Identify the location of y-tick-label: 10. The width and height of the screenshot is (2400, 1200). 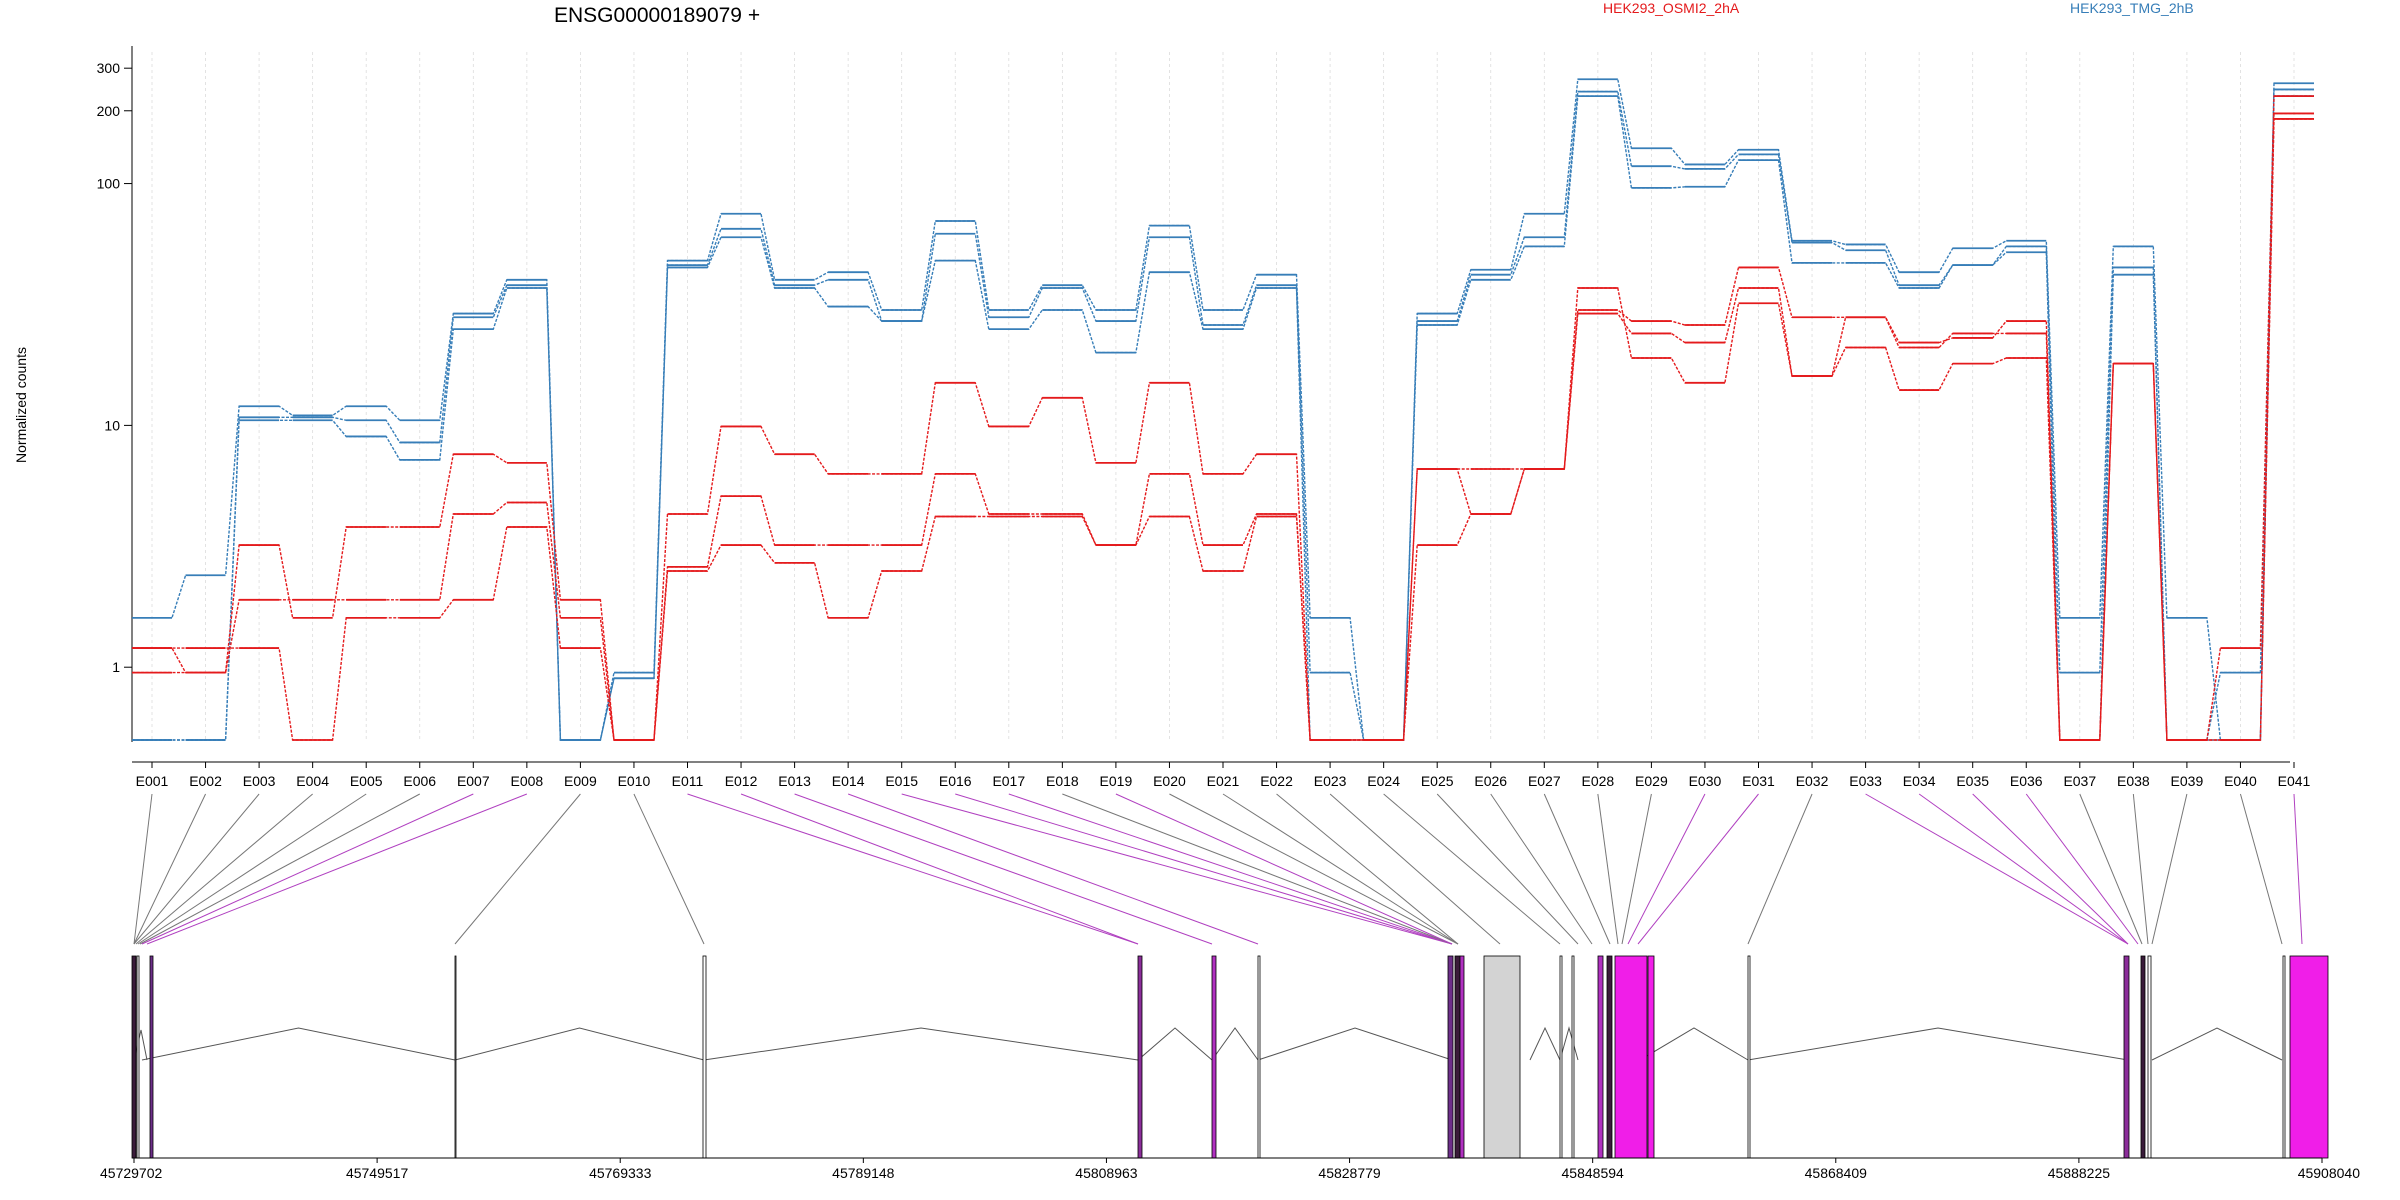
(112, 425).